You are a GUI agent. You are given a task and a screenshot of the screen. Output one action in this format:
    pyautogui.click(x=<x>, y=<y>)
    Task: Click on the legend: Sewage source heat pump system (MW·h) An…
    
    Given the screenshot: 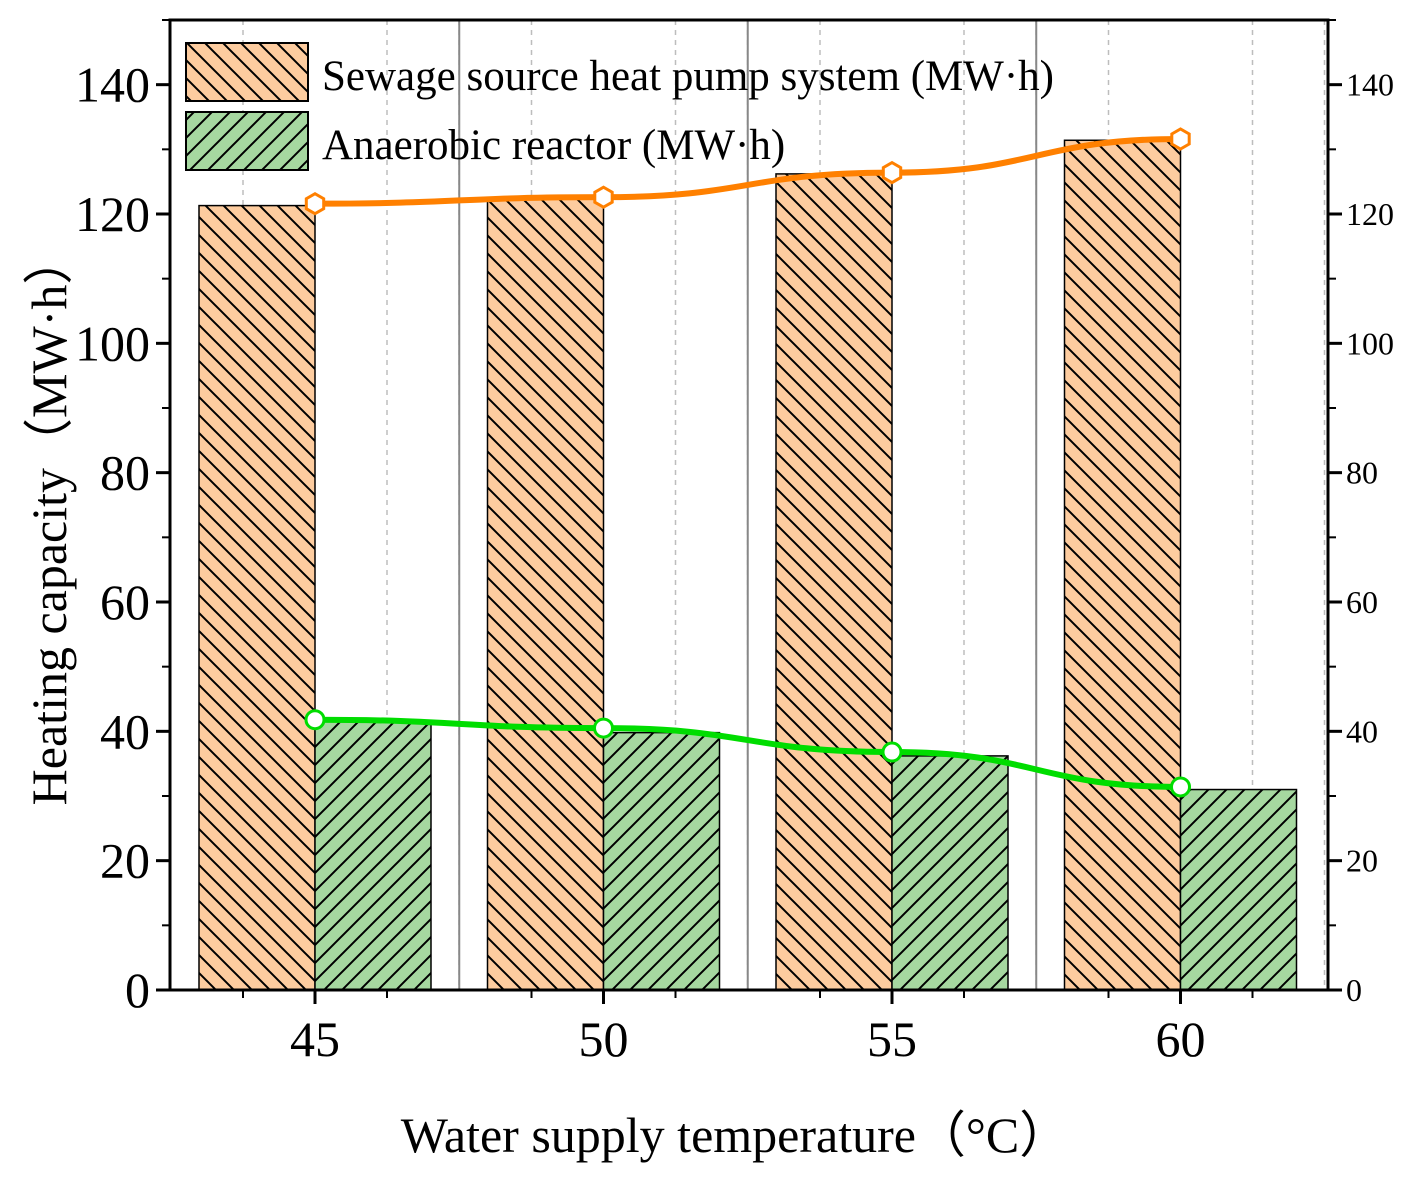 What is the action you would take?
    pyautogui.click(x=619, y=106)
    